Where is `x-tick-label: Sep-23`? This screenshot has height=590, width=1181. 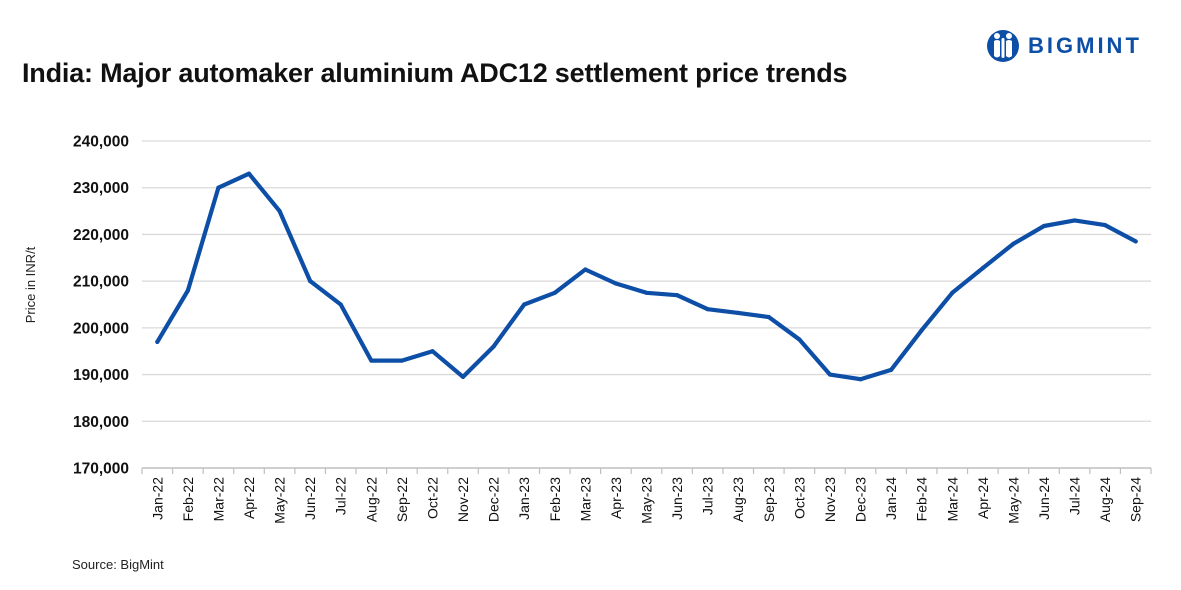
x-tick-label: Sep-23 is located at coordinates (769, 499).